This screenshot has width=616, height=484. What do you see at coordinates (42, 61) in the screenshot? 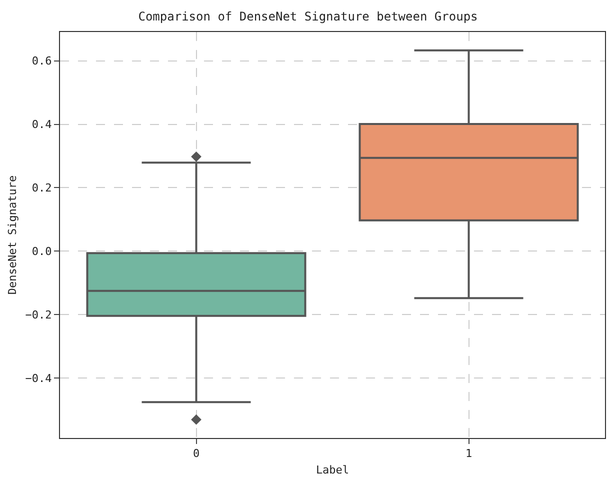
I see `y-tick-label: 0.6` at bounding box center [42, 61].